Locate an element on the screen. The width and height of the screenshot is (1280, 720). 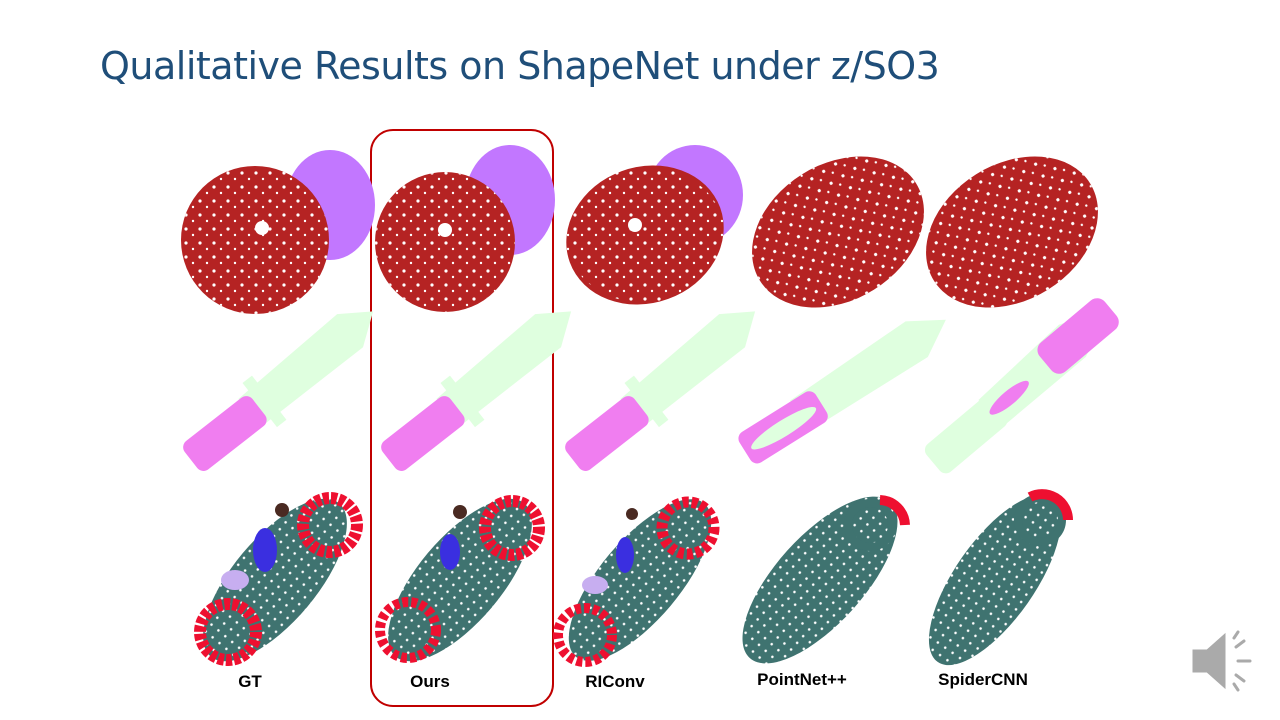
method-label: GT is located at coordinates (250, 681).